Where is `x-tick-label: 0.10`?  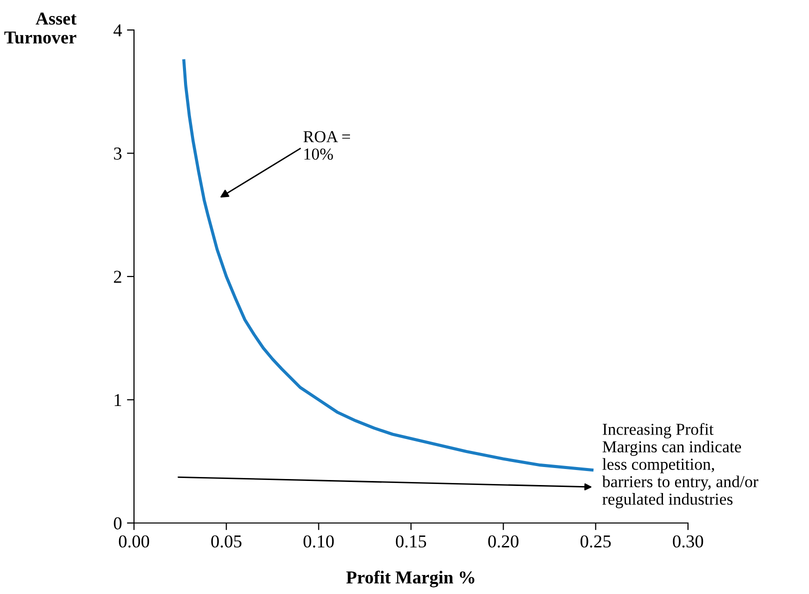
x-tick-label: 0.10 is located at coordinates (319, 541).